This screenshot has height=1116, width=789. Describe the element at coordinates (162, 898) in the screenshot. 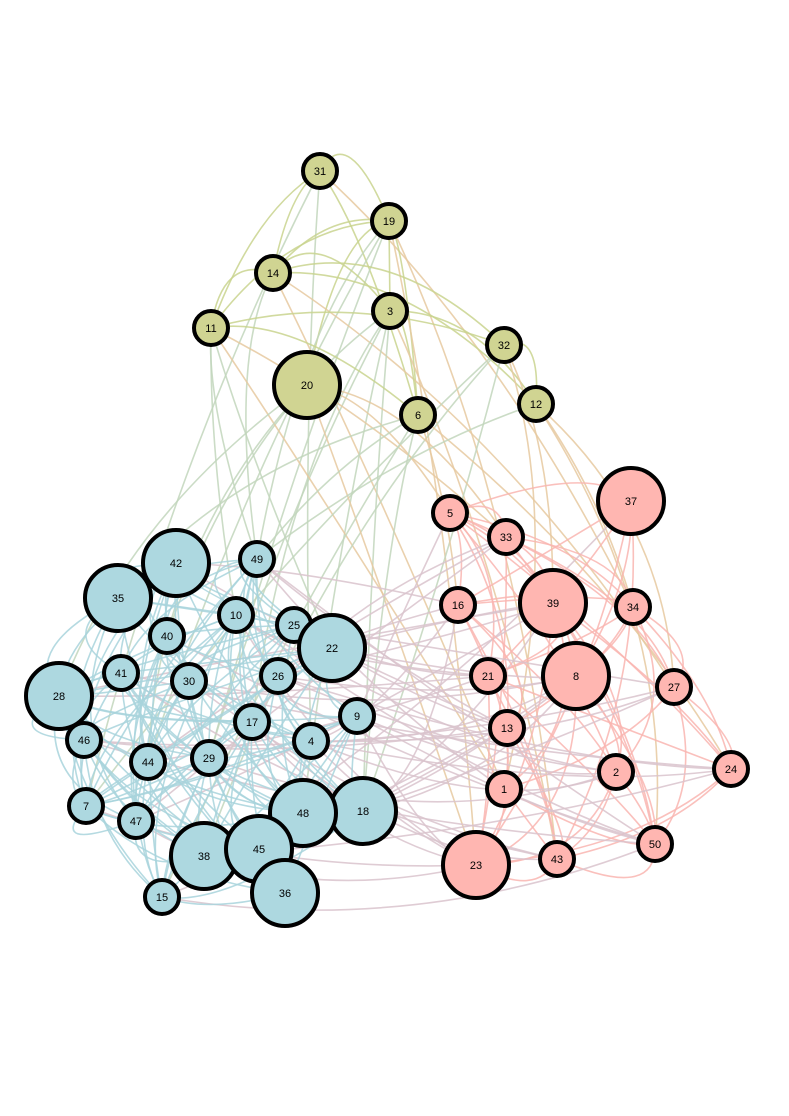

I see `node-label: 15` at that location.